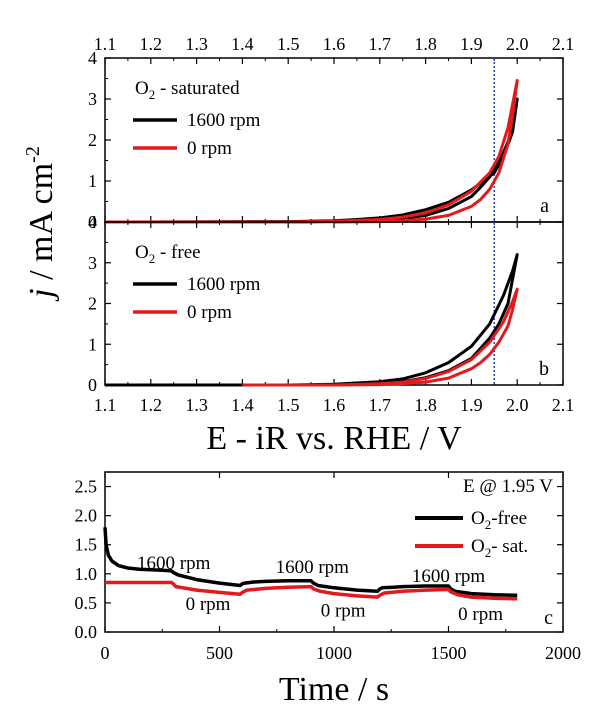 The width and height of the screenshot is (600, 709). I want to click on x-tick-label-top: 1.4, so click(242, 44).